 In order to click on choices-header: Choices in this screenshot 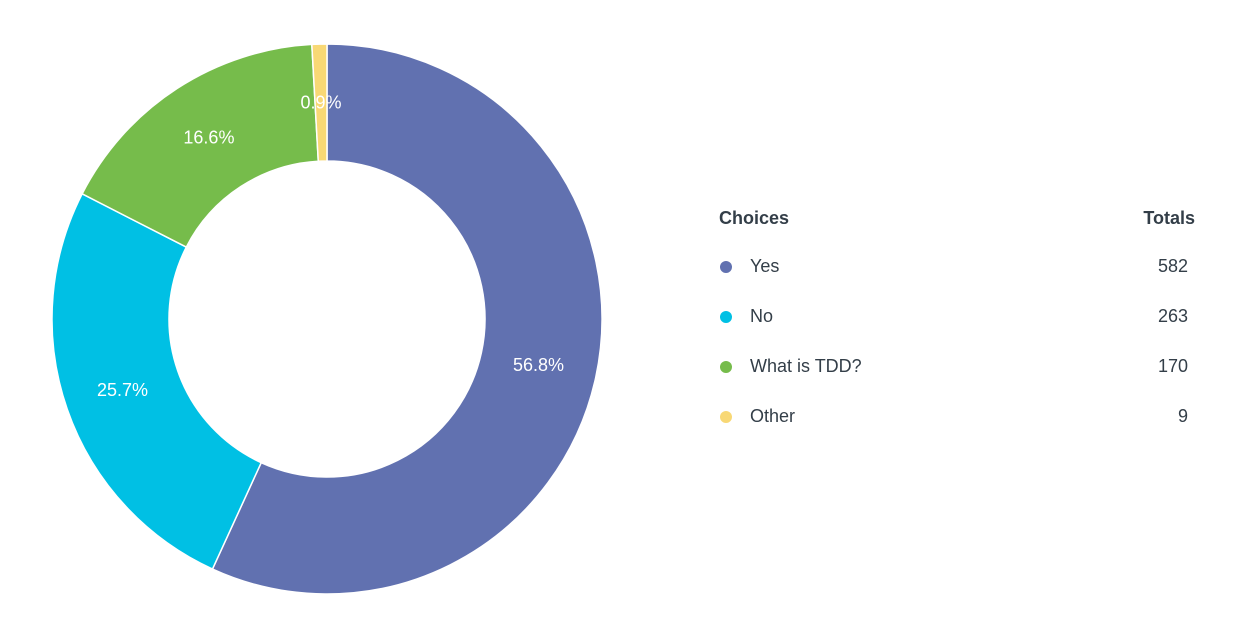, I will do `click(754, 218)`.